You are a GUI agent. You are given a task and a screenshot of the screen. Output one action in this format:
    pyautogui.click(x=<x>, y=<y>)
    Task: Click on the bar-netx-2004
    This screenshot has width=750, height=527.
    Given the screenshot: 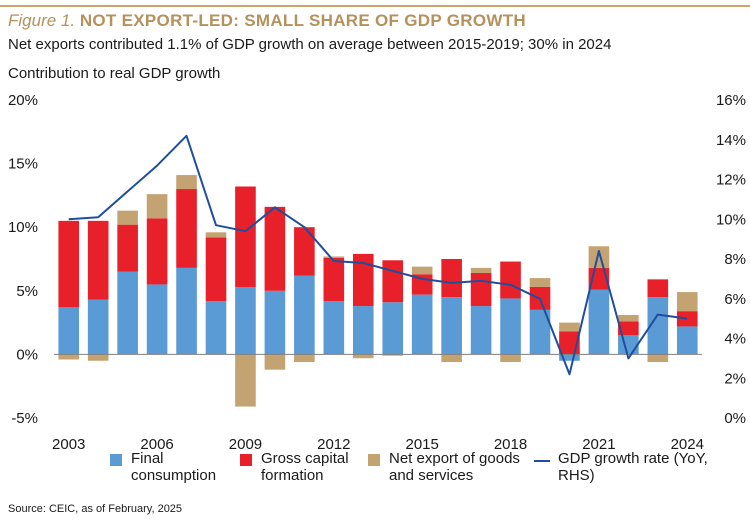 What is the action you would take?
    pyautogui.click(x=98, y=357)
    